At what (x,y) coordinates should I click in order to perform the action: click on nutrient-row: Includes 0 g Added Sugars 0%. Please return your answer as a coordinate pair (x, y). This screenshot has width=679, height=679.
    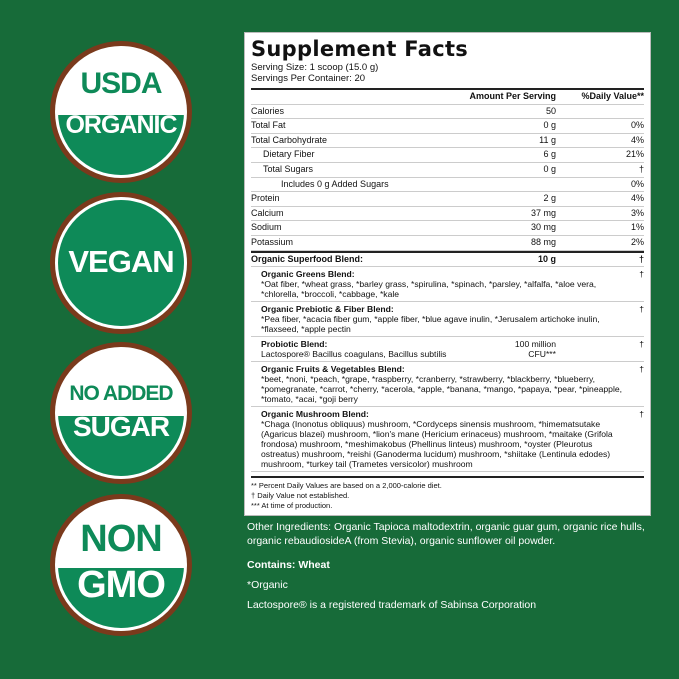
    Looking at the image, I should click on (447, 185).